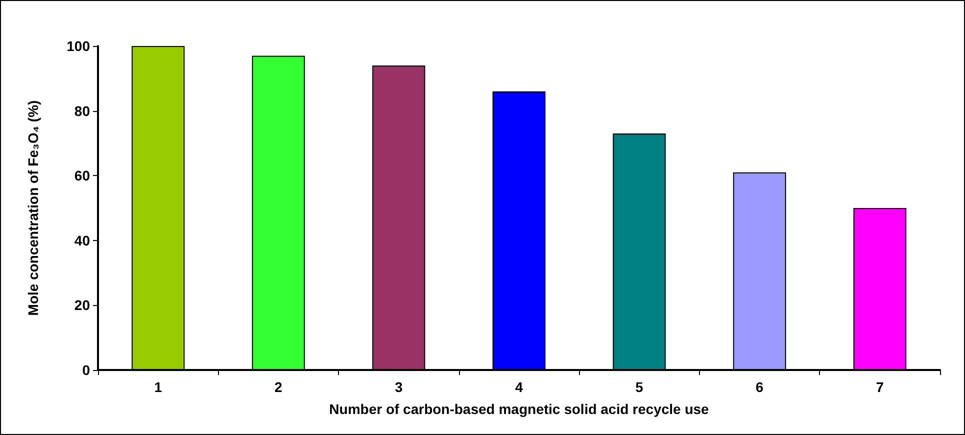  Describe the element at coordinates (82, 176) in the screenshot. I see `y-tick-label: 60` at that location.